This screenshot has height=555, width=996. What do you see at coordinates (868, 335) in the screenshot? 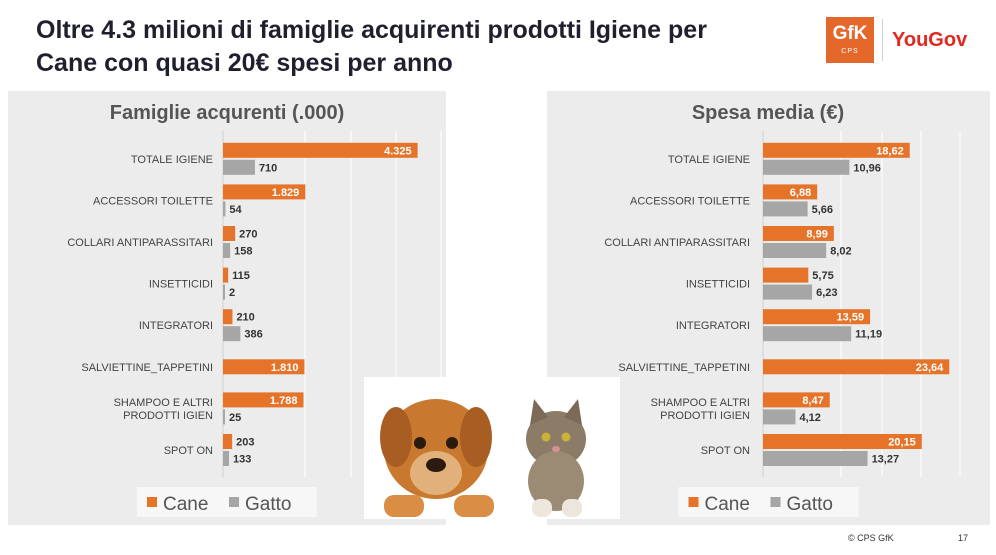
I see `data-label-gatto: 11,19` at bounding box center [868, 335].